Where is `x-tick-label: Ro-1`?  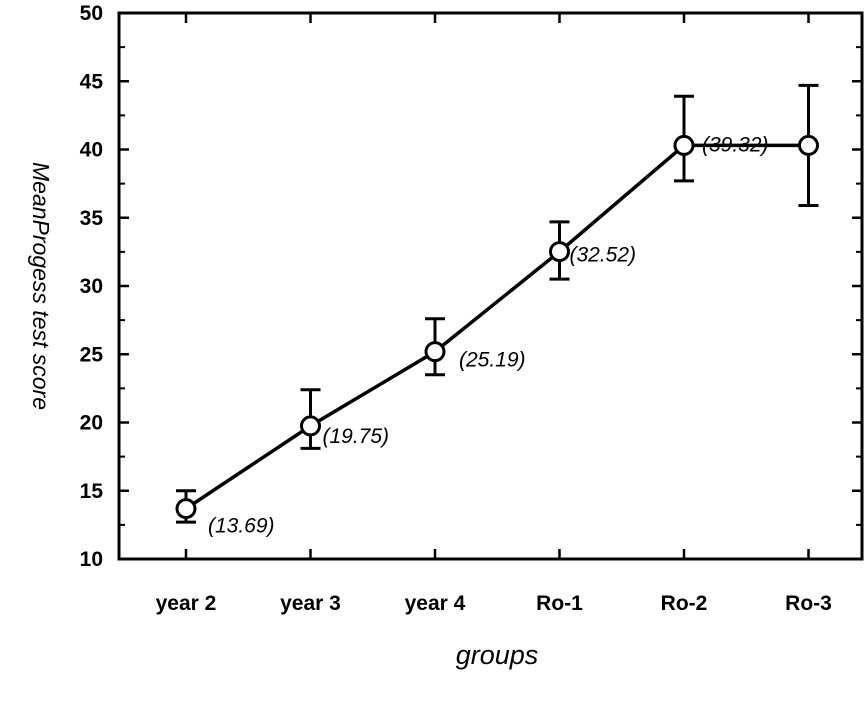
x-tick-label: Ro-1 is located at coordinates (559, 603).